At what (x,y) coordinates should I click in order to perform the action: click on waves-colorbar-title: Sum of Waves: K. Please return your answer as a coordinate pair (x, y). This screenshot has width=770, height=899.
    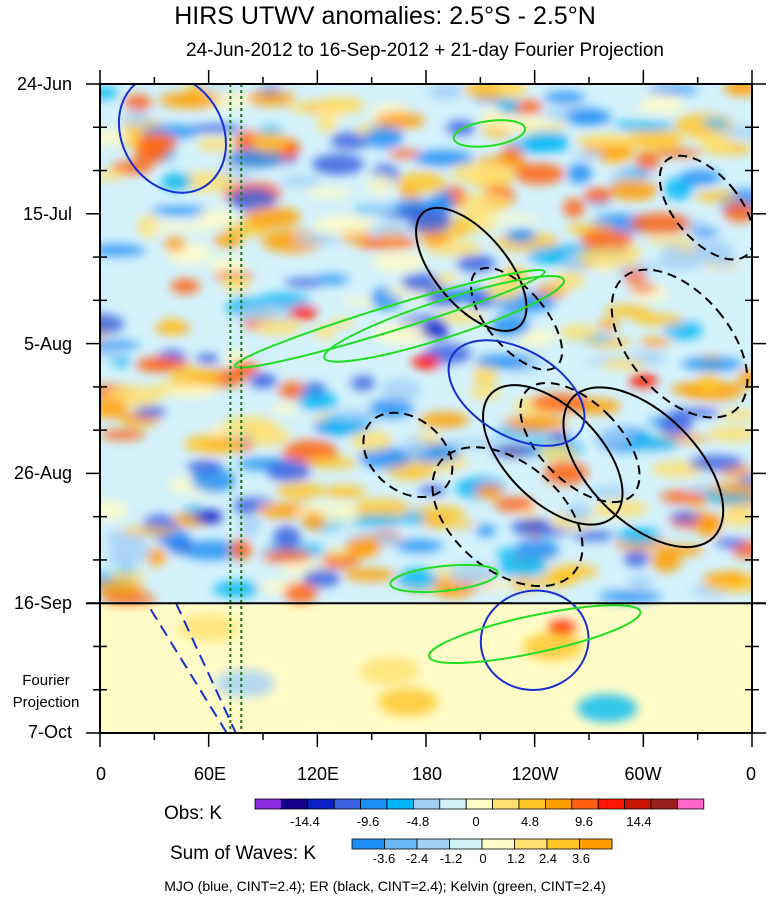
    Looking at the image, I should click on (243, 853).